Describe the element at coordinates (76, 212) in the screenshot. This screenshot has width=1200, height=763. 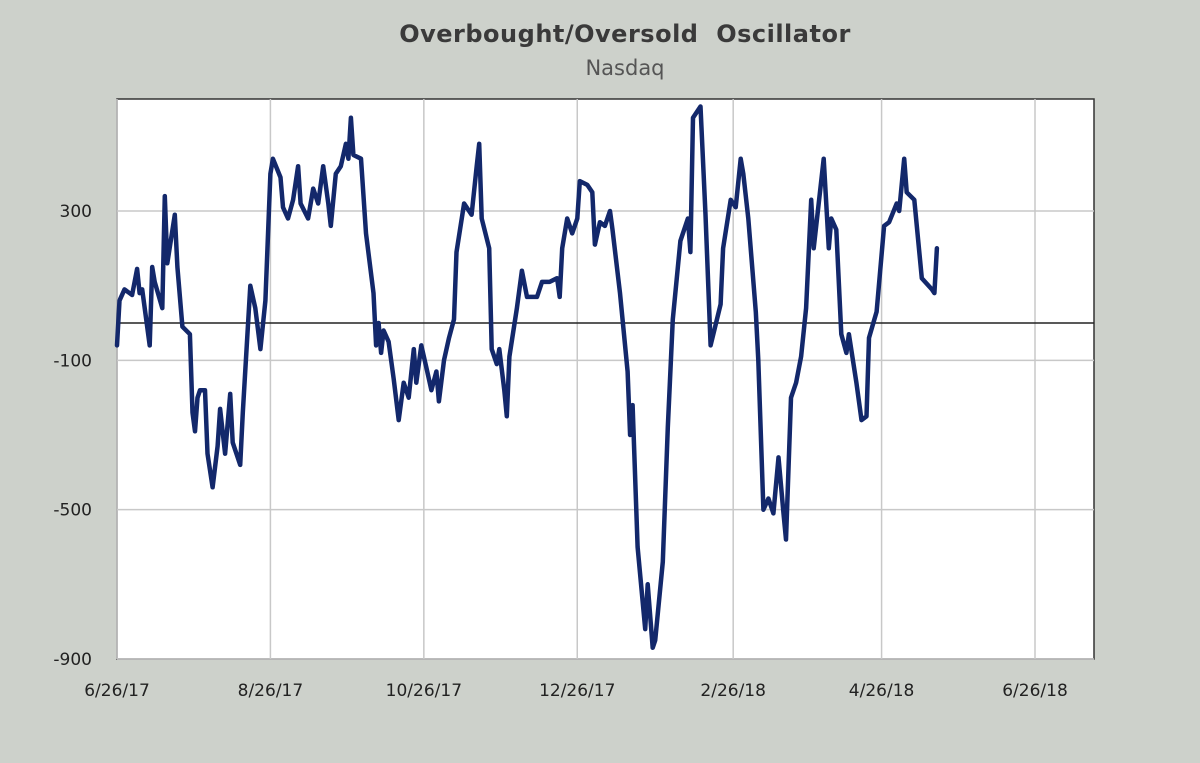
I see `y-tick-label: 300` at that location.